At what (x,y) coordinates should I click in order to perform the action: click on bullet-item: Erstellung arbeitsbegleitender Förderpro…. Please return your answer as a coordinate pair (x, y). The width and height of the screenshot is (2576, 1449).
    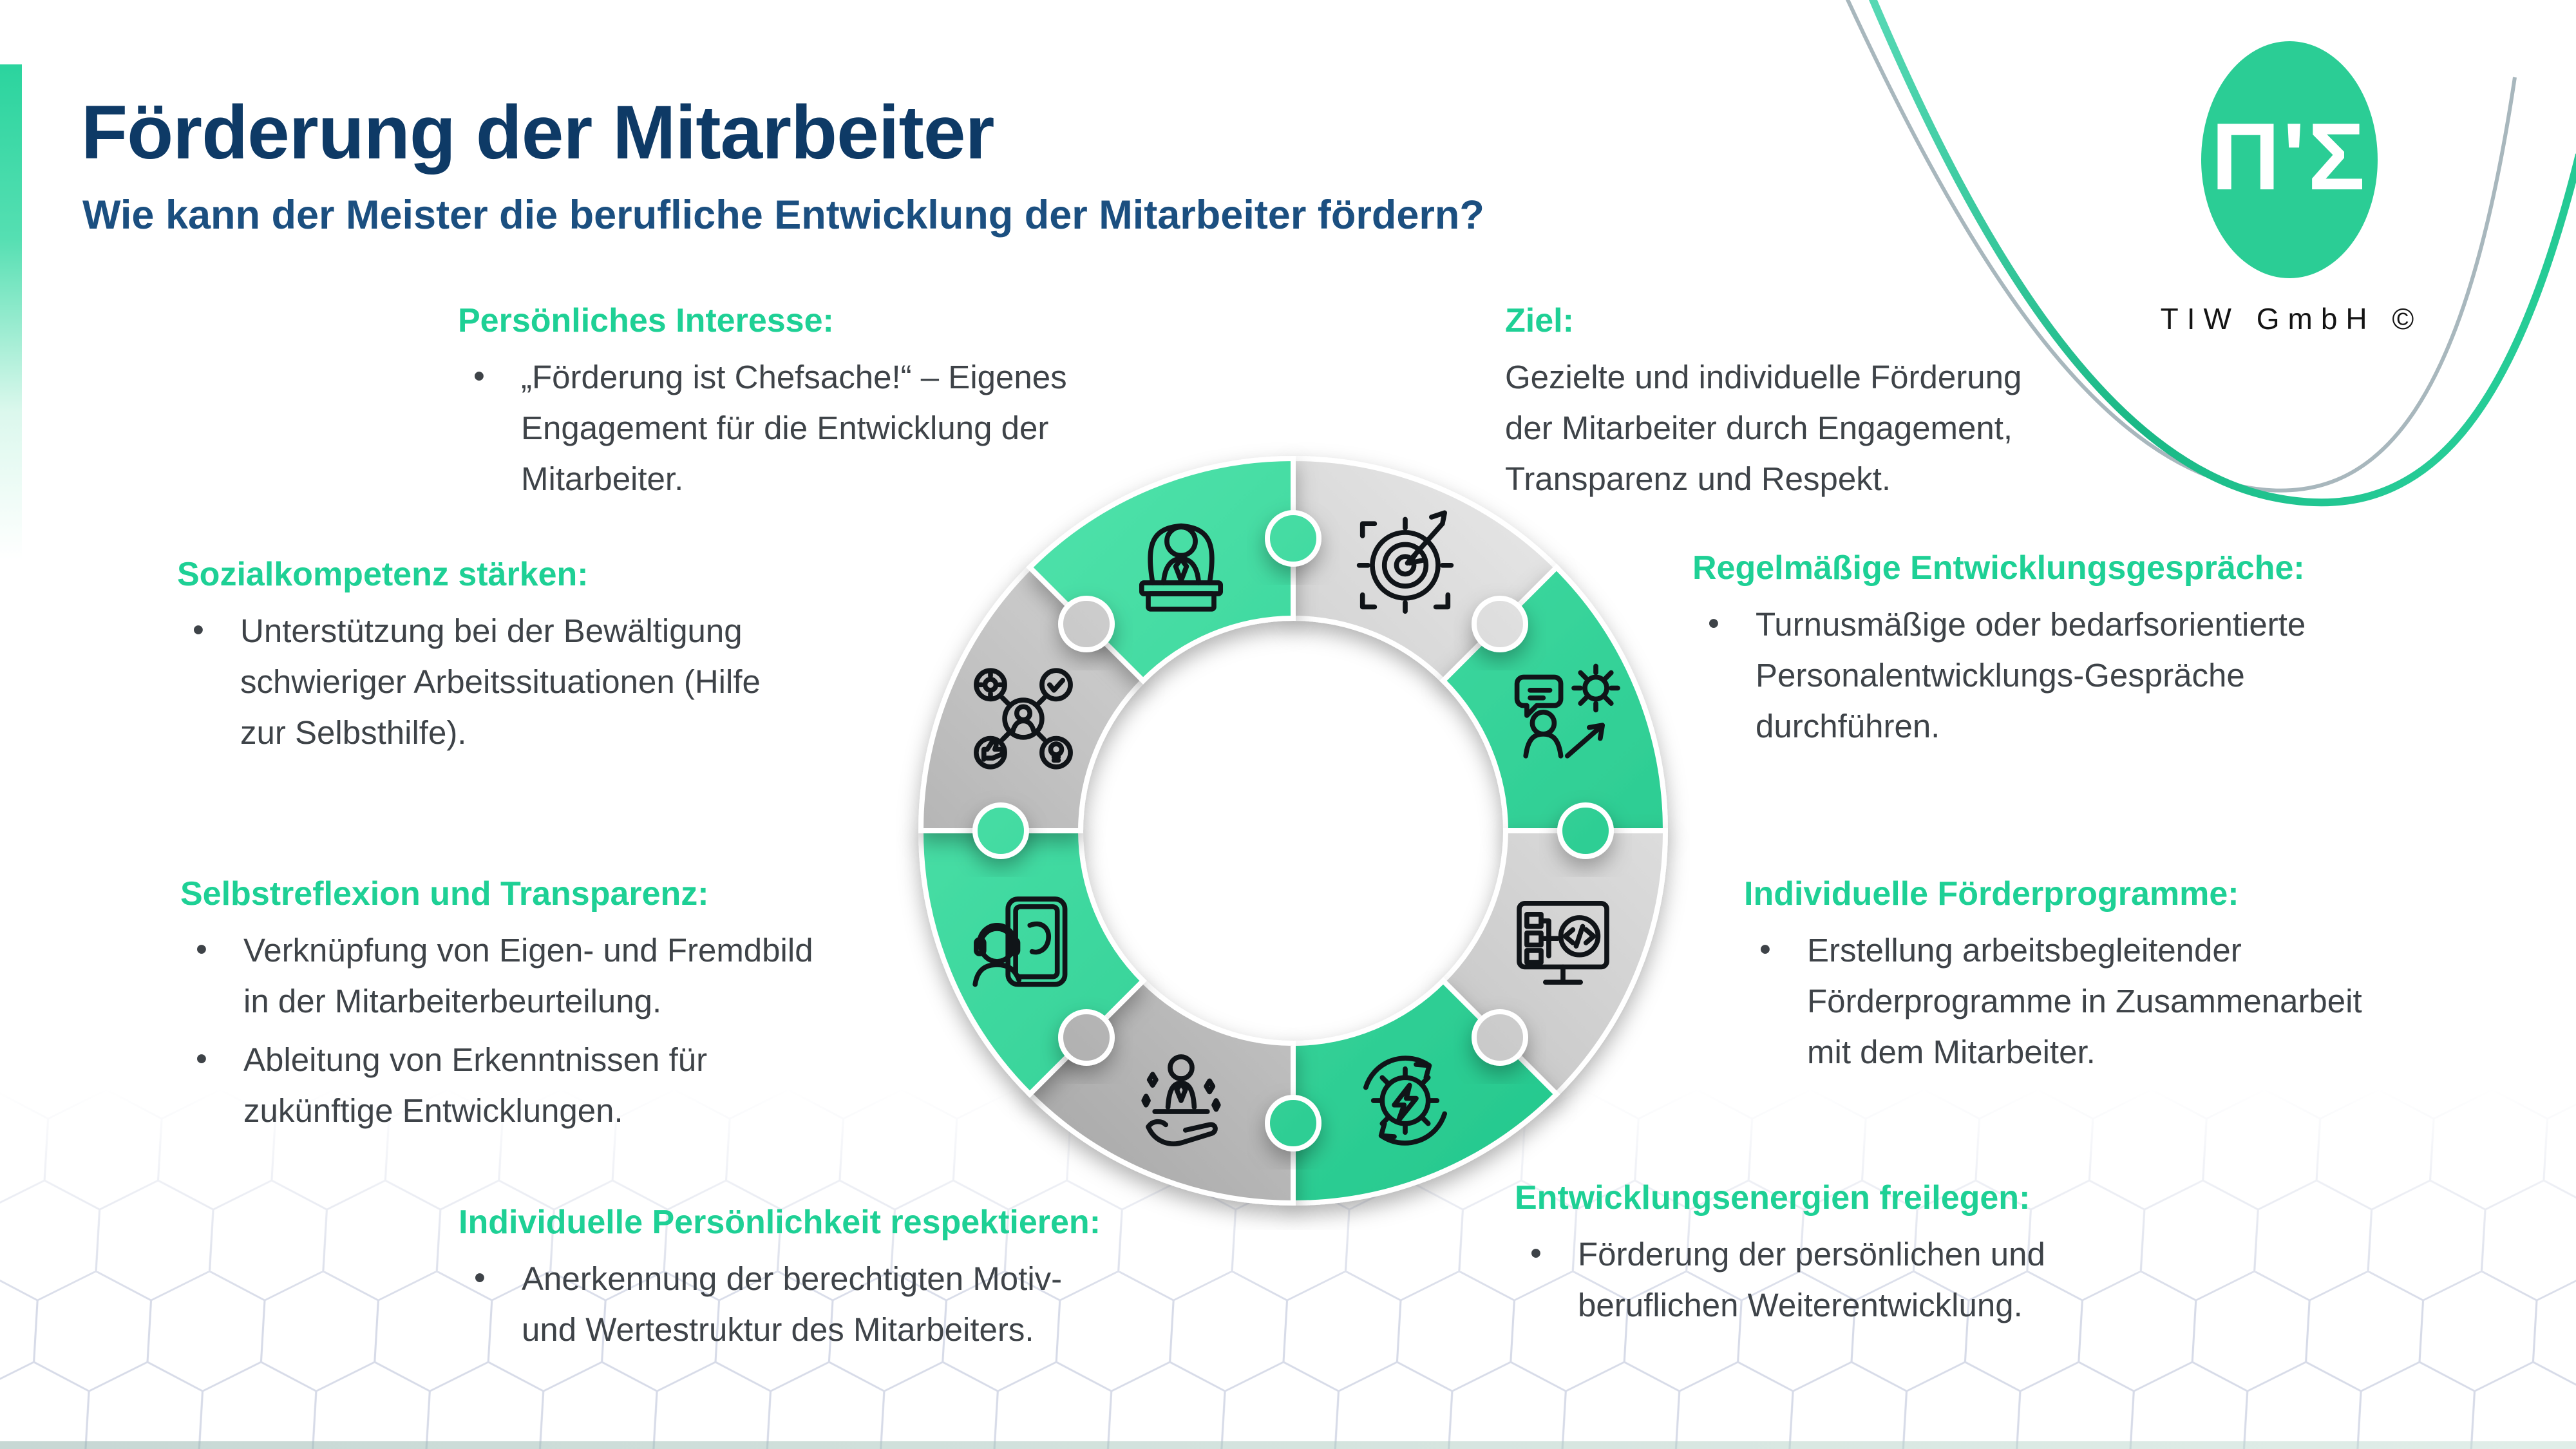
    Looking at the image, I should click on (2160, 1000).